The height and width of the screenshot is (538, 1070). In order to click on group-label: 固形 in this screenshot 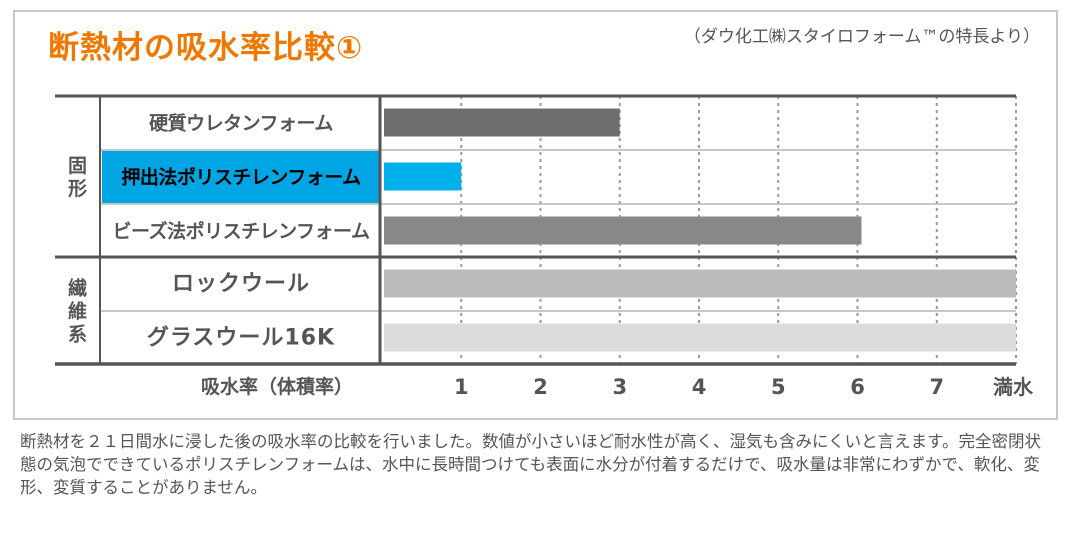, I will do `click(77, 177)`.